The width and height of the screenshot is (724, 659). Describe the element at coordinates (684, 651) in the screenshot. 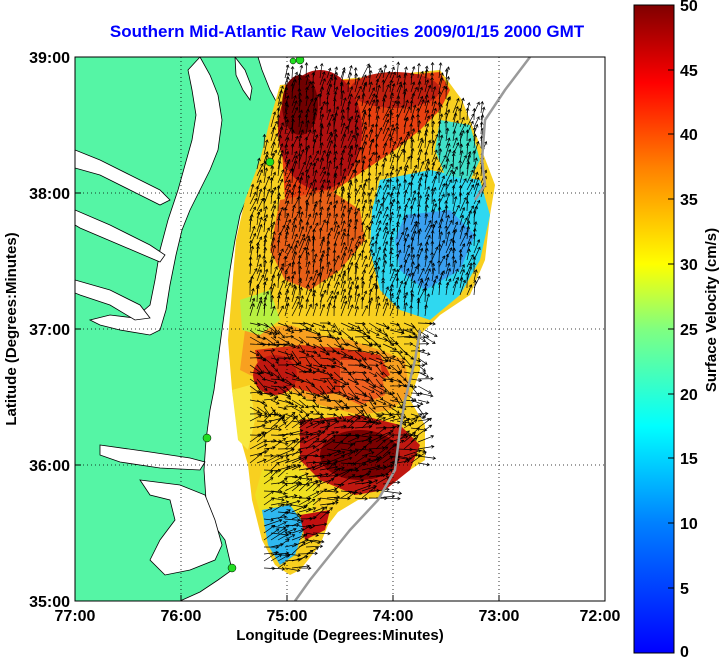

I see `colorbar-tick-label: 0` at that location.